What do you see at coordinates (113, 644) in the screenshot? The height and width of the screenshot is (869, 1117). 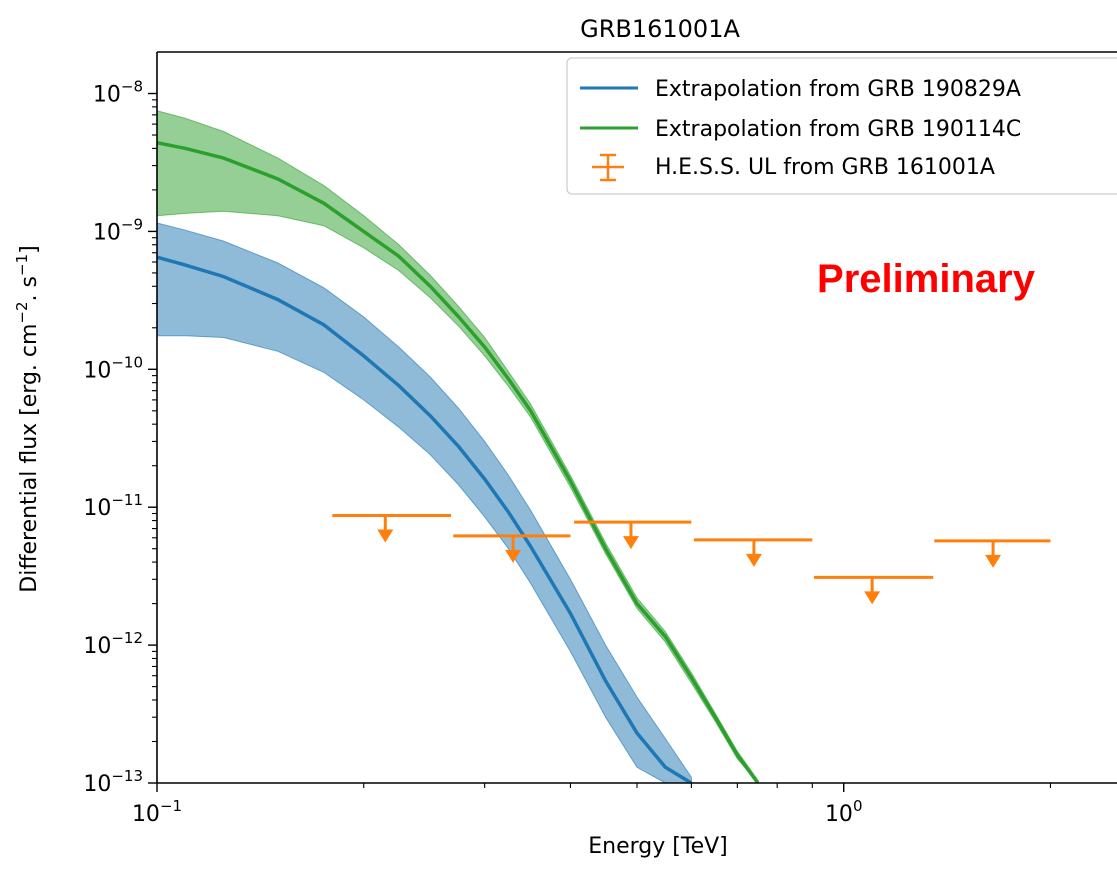 I see `y-tick-label-1: 10⁻¹²` at bounding box center [113, 644].